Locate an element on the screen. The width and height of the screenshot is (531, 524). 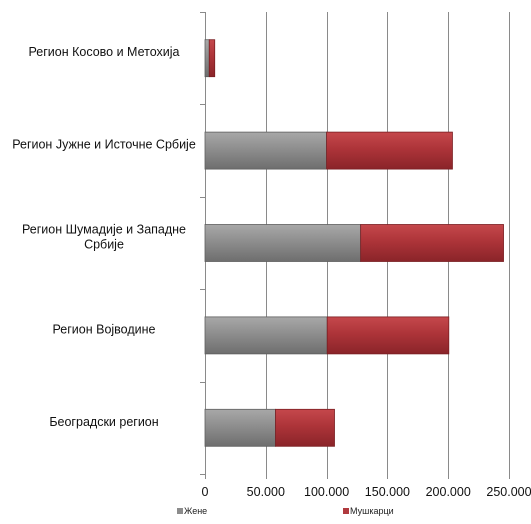
x-tick-labels: 0 50.000 100.000 150.000 200.000 250.000 is located at coordinates (366, 492).